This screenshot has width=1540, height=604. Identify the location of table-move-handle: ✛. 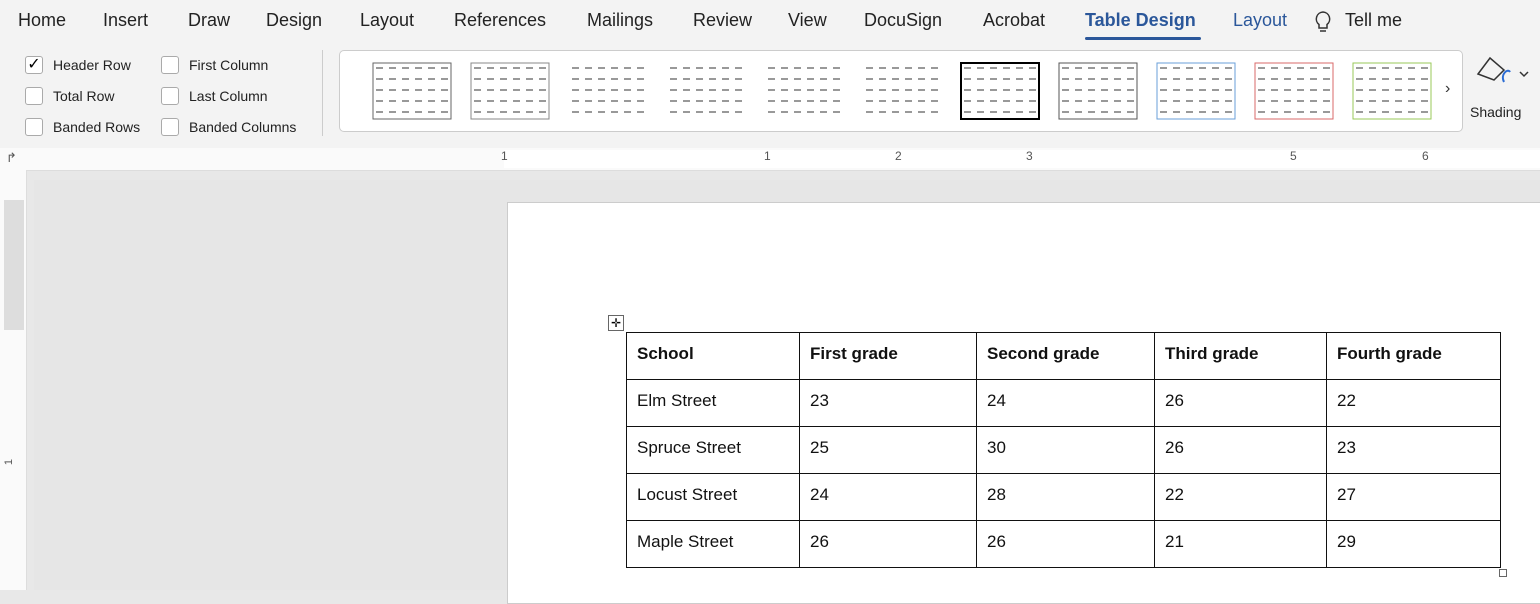
(616, 323).